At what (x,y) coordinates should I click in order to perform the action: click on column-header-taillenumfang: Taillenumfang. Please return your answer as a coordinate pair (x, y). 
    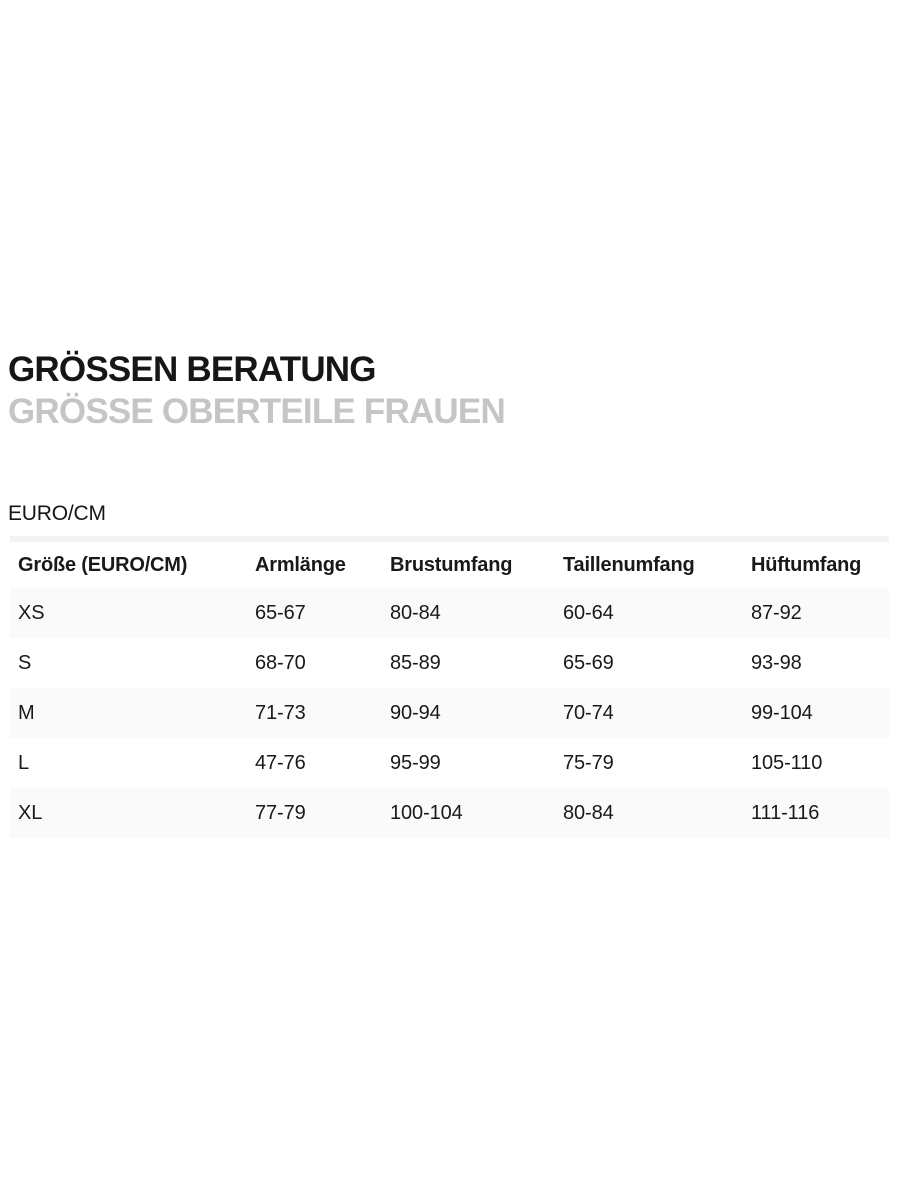
    Looking at the image, I should click on (649, 565).